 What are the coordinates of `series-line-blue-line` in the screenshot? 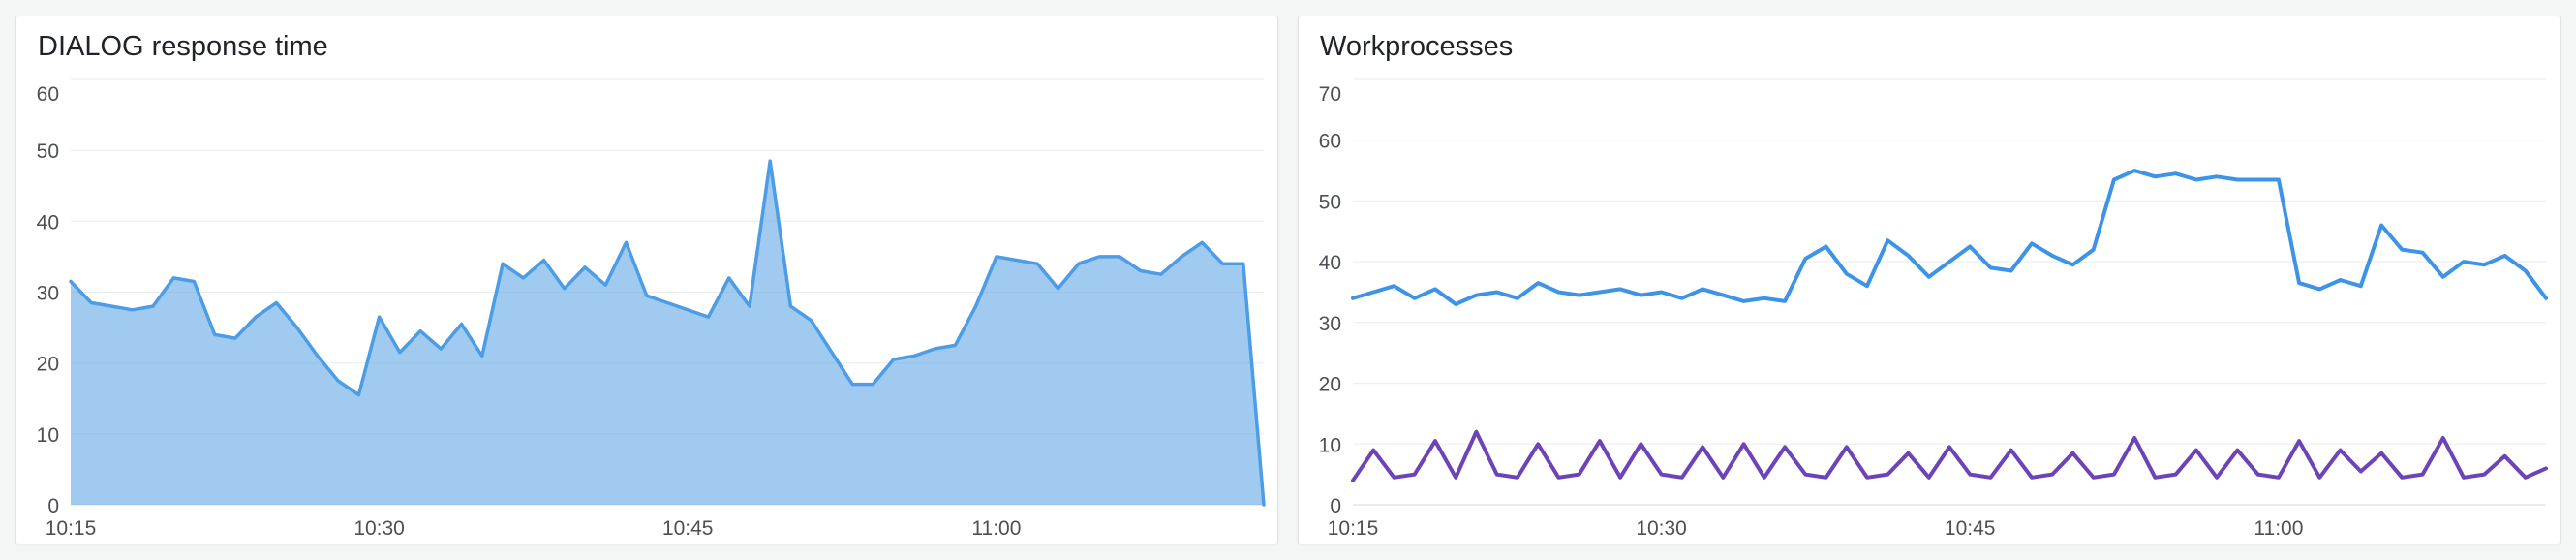 It's located at (1949, 238).